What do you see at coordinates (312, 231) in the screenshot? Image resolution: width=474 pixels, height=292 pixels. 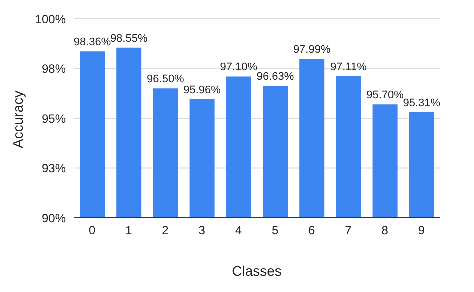 I see `x-tick-label: 6` at bounding box center [312, 231].